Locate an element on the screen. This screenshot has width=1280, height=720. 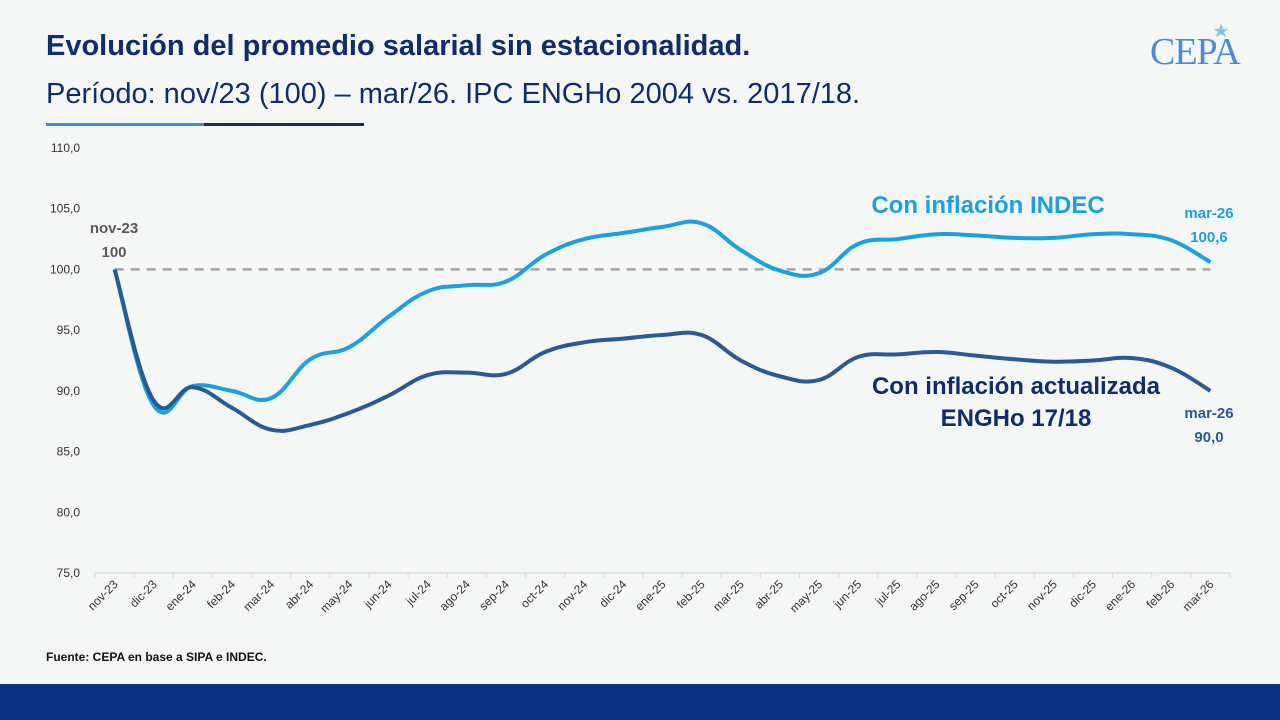
x-tick-label: ene-25 is located at coordinates (650, 595).